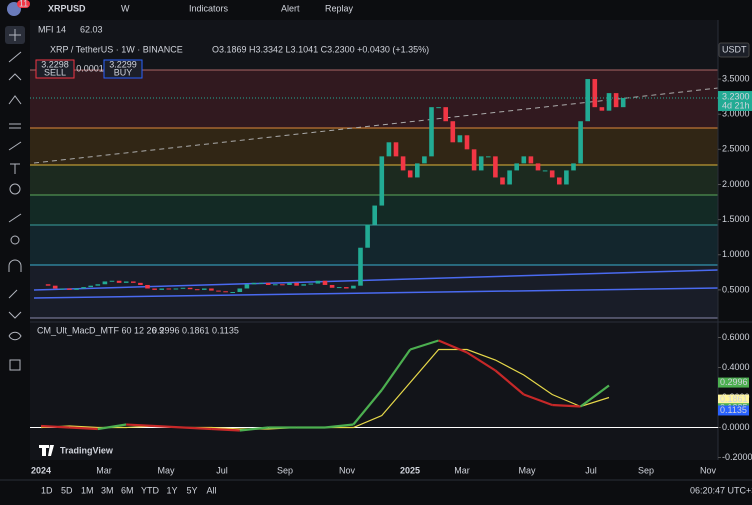  I want to click on x-label: Mar, so click(462, 470).